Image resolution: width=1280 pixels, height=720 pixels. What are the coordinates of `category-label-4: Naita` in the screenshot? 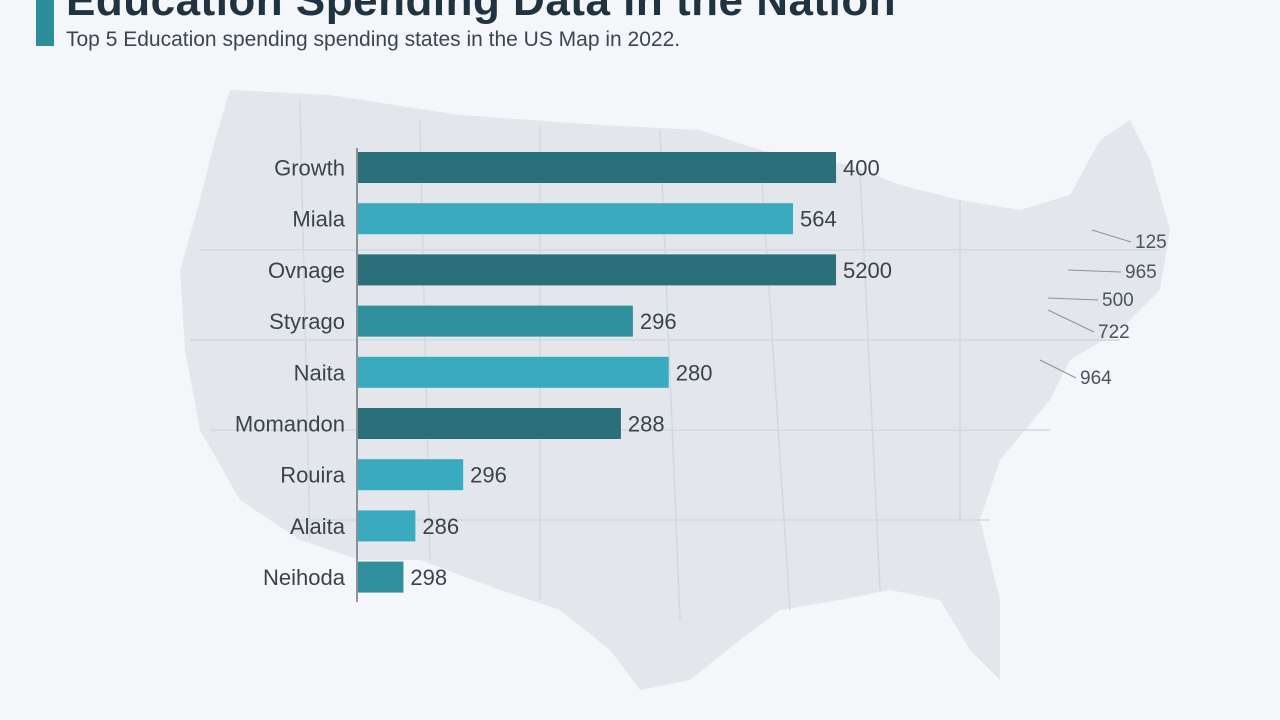 It's located at (320, 372).